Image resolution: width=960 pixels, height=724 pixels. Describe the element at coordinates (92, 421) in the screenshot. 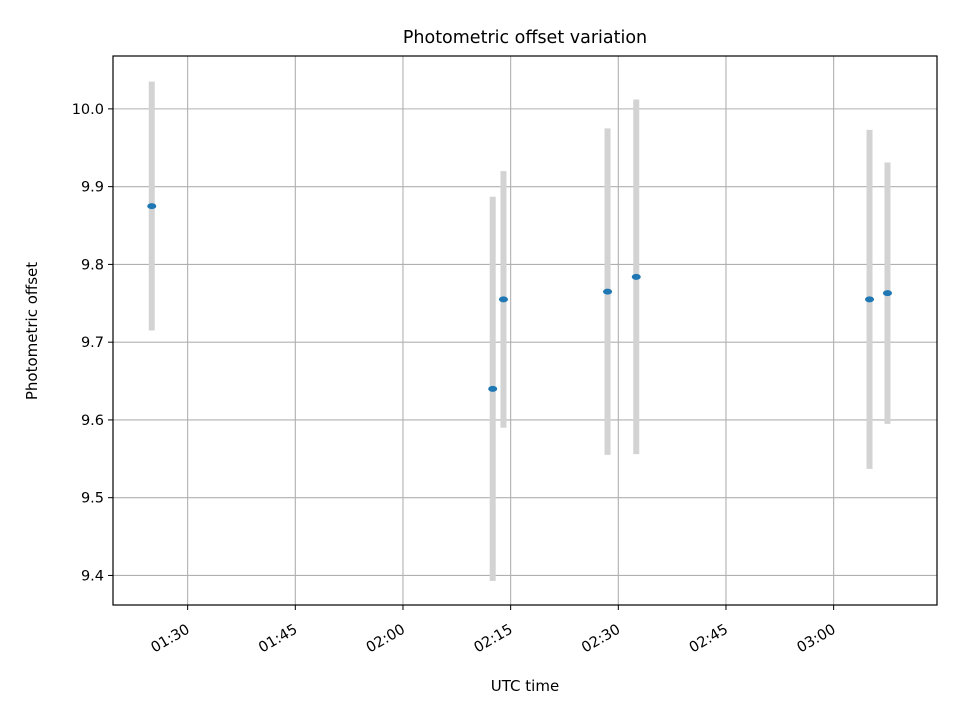

I see `y-tick-label: 9.6` at that location.